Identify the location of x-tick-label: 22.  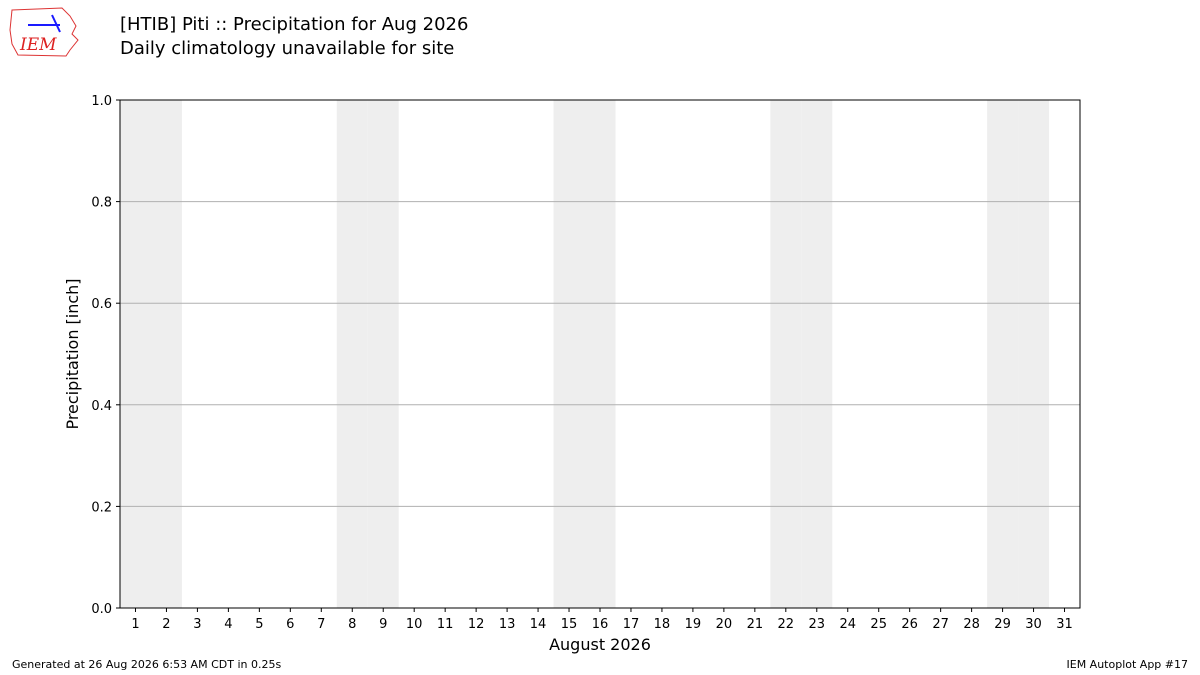
(786, 624).